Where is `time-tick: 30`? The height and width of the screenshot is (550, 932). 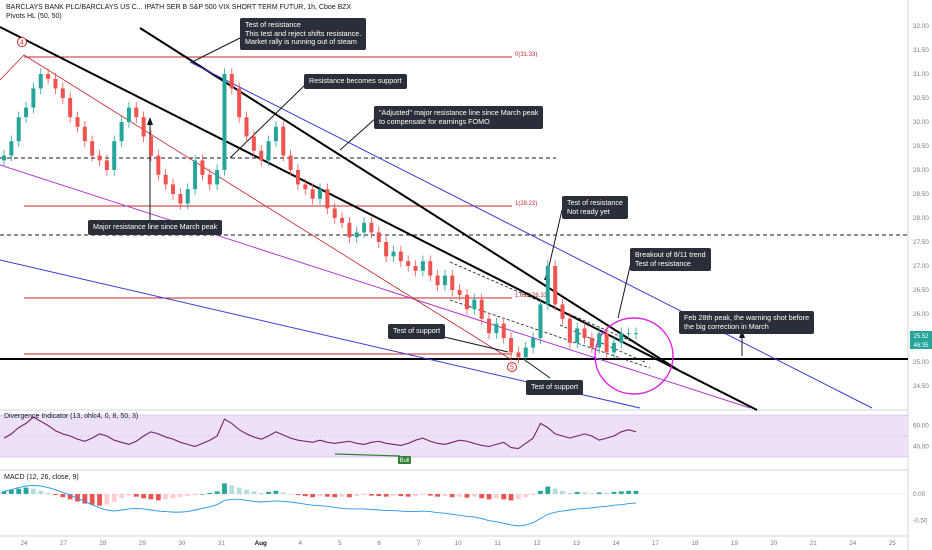
time-tick: 30 is located at coordinates (182, 543).